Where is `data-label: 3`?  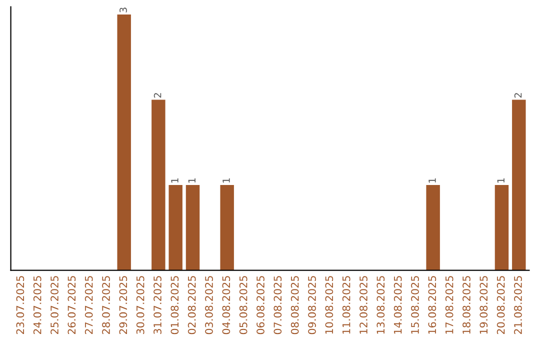
data-label: 3 is located at coordinates (123, 10).